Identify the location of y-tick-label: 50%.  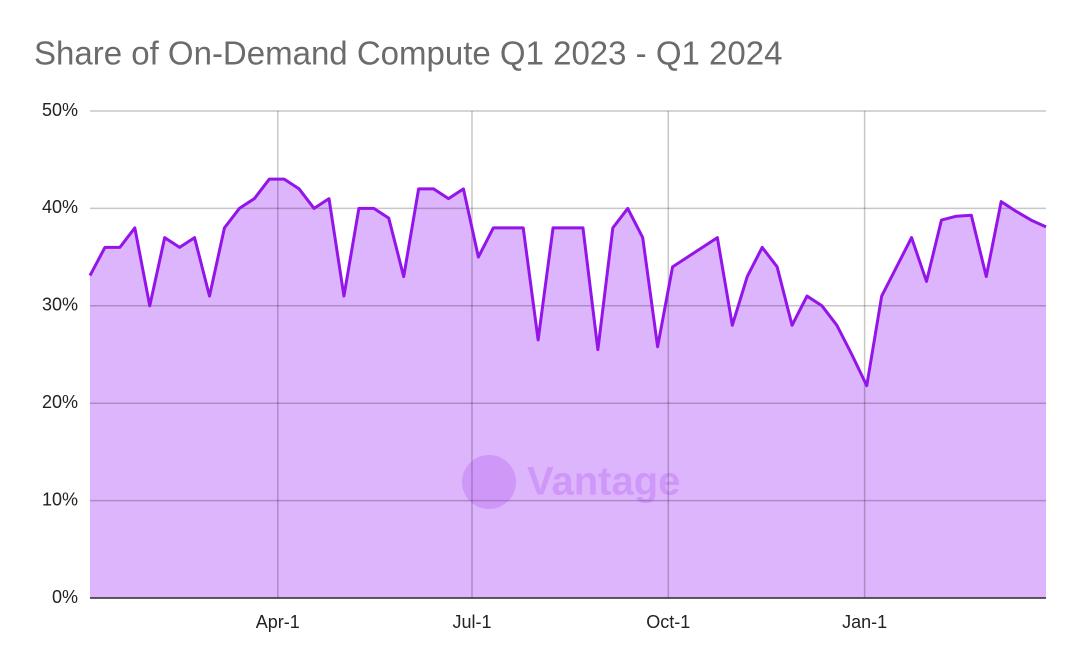
(60, 110).